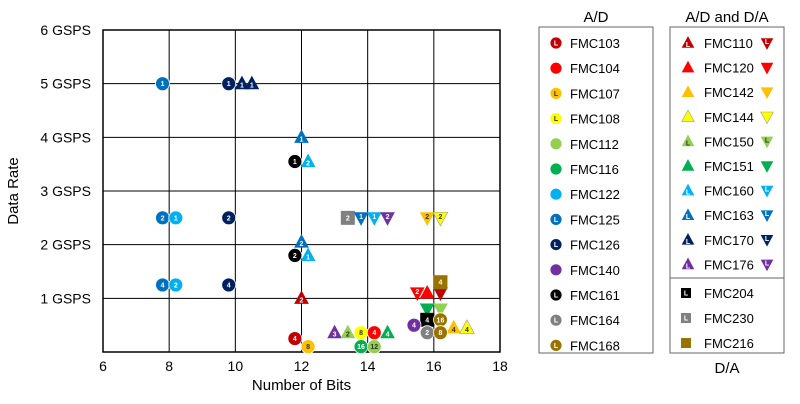 The height and width of the screenshot is (404, 800). I want to click on data-point-fmc150, so click(440, 310).